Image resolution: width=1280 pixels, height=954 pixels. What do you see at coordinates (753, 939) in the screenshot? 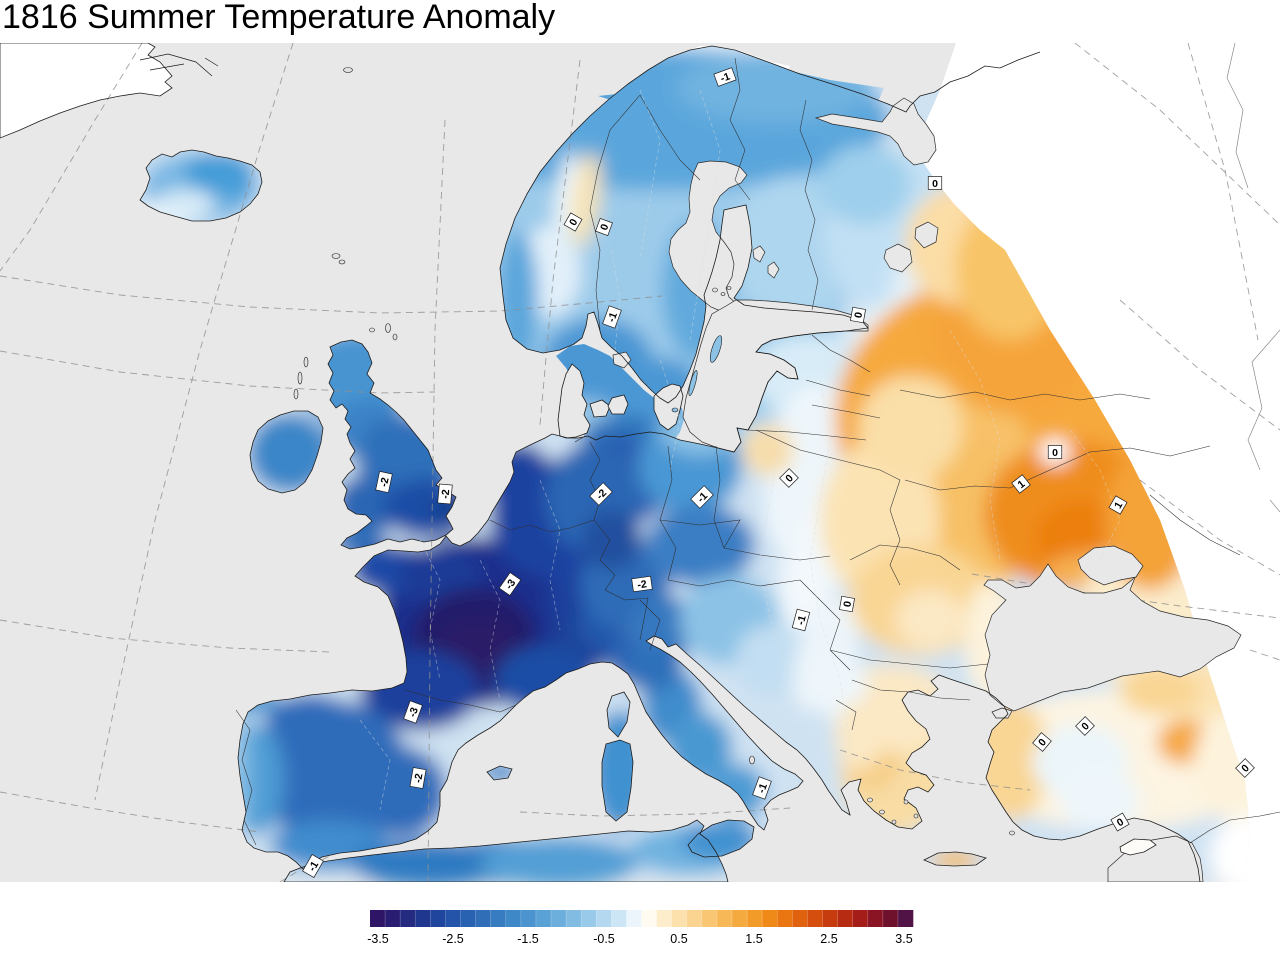
I see `svg-text: 1.5` at bounding box center [753, 939].